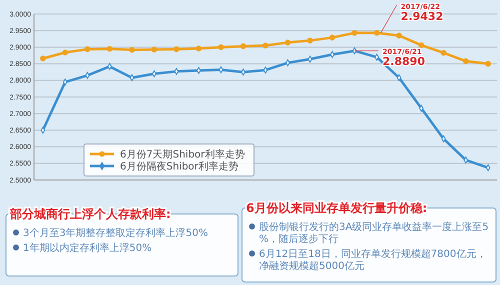 Image resolution: width=500 pixels, height=285 pixels. What do you see at coordinates (115, 233) in the screenshot?
I see `text: 3个月至3年期整存整取定存利率上浮50%` at bounding box center [115, 233].